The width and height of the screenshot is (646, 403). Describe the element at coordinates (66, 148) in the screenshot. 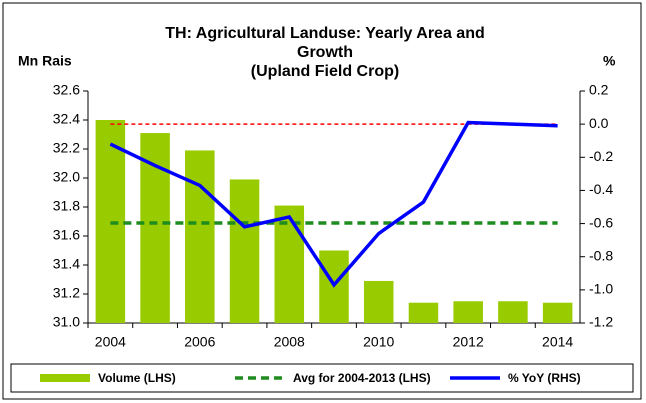

I see `y-tick-label: 32.2` at that location.